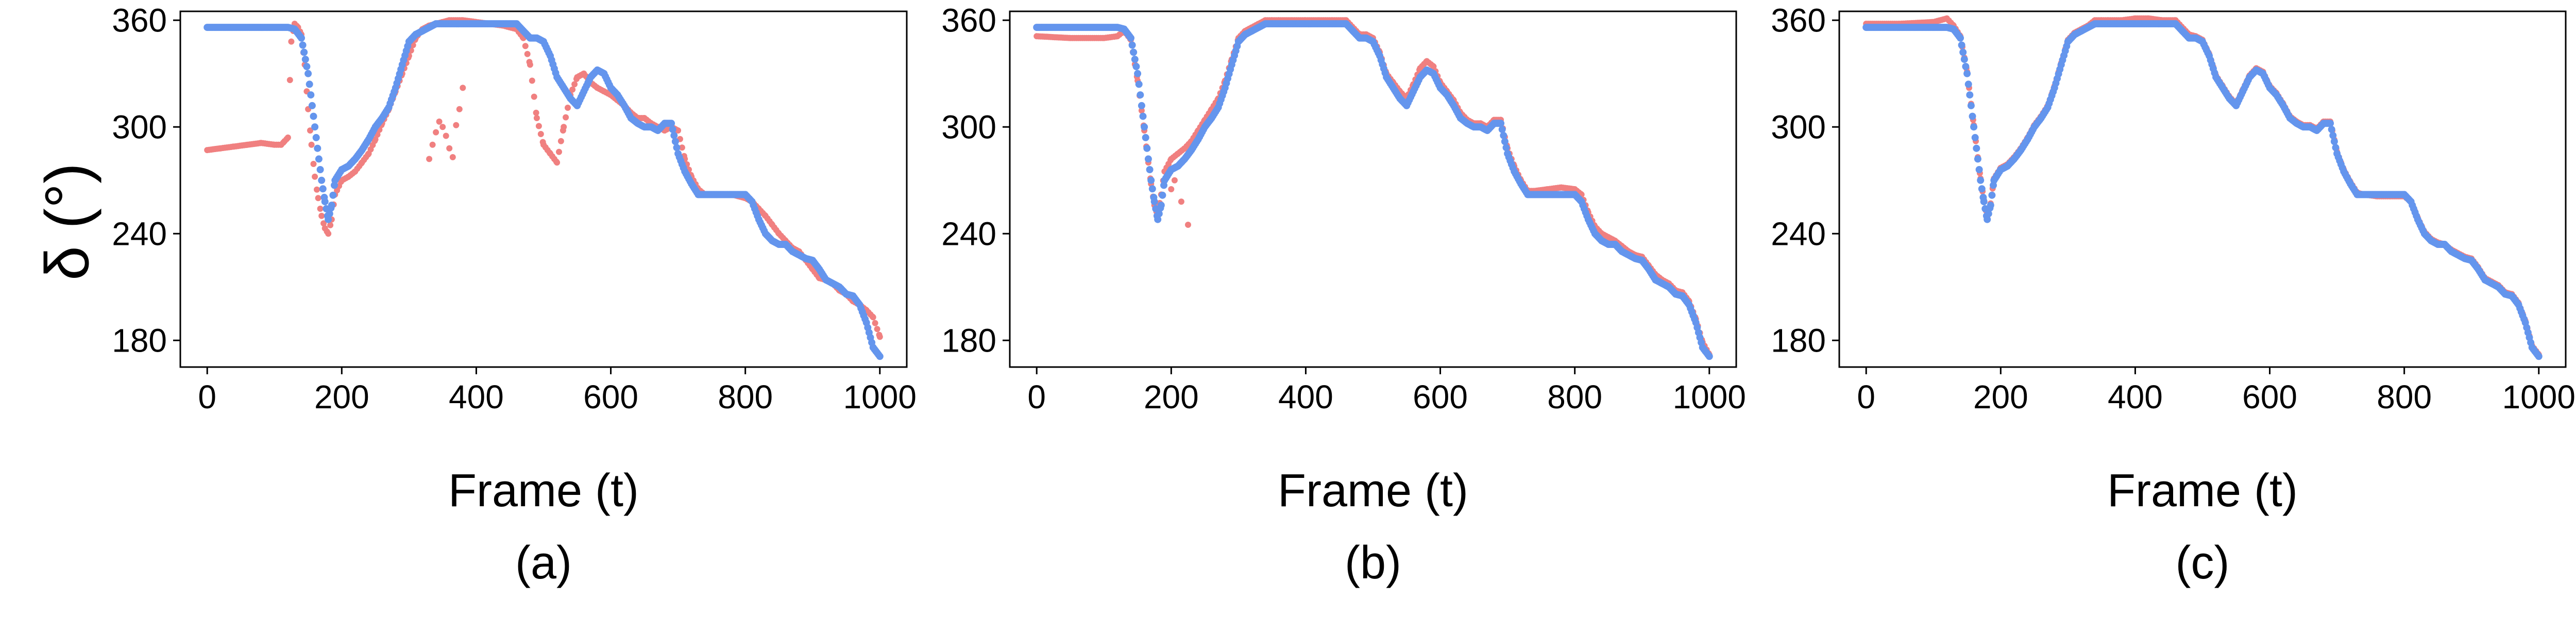 This screenshot has width=2576, height=631. I want to click on x-tick-label: 1000, so click(2538, 397).